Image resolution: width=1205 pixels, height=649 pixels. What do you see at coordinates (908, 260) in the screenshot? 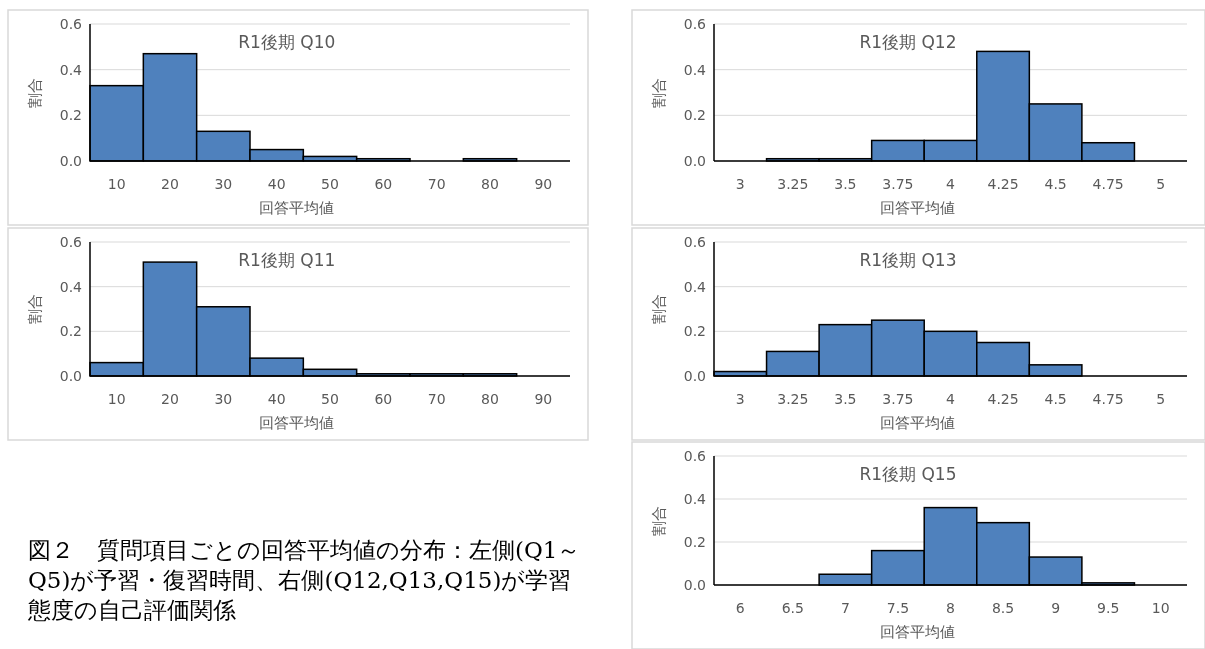
I see `text: R1後期 Q13` at bounding box center [908, 260].